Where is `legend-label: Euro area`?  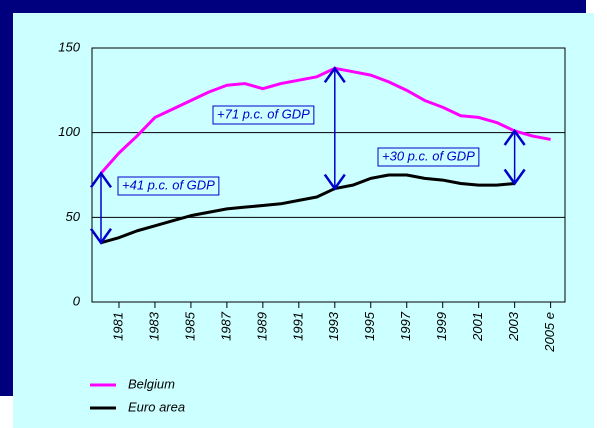
legend-label: Euro area is located at coordinates (156, 406).